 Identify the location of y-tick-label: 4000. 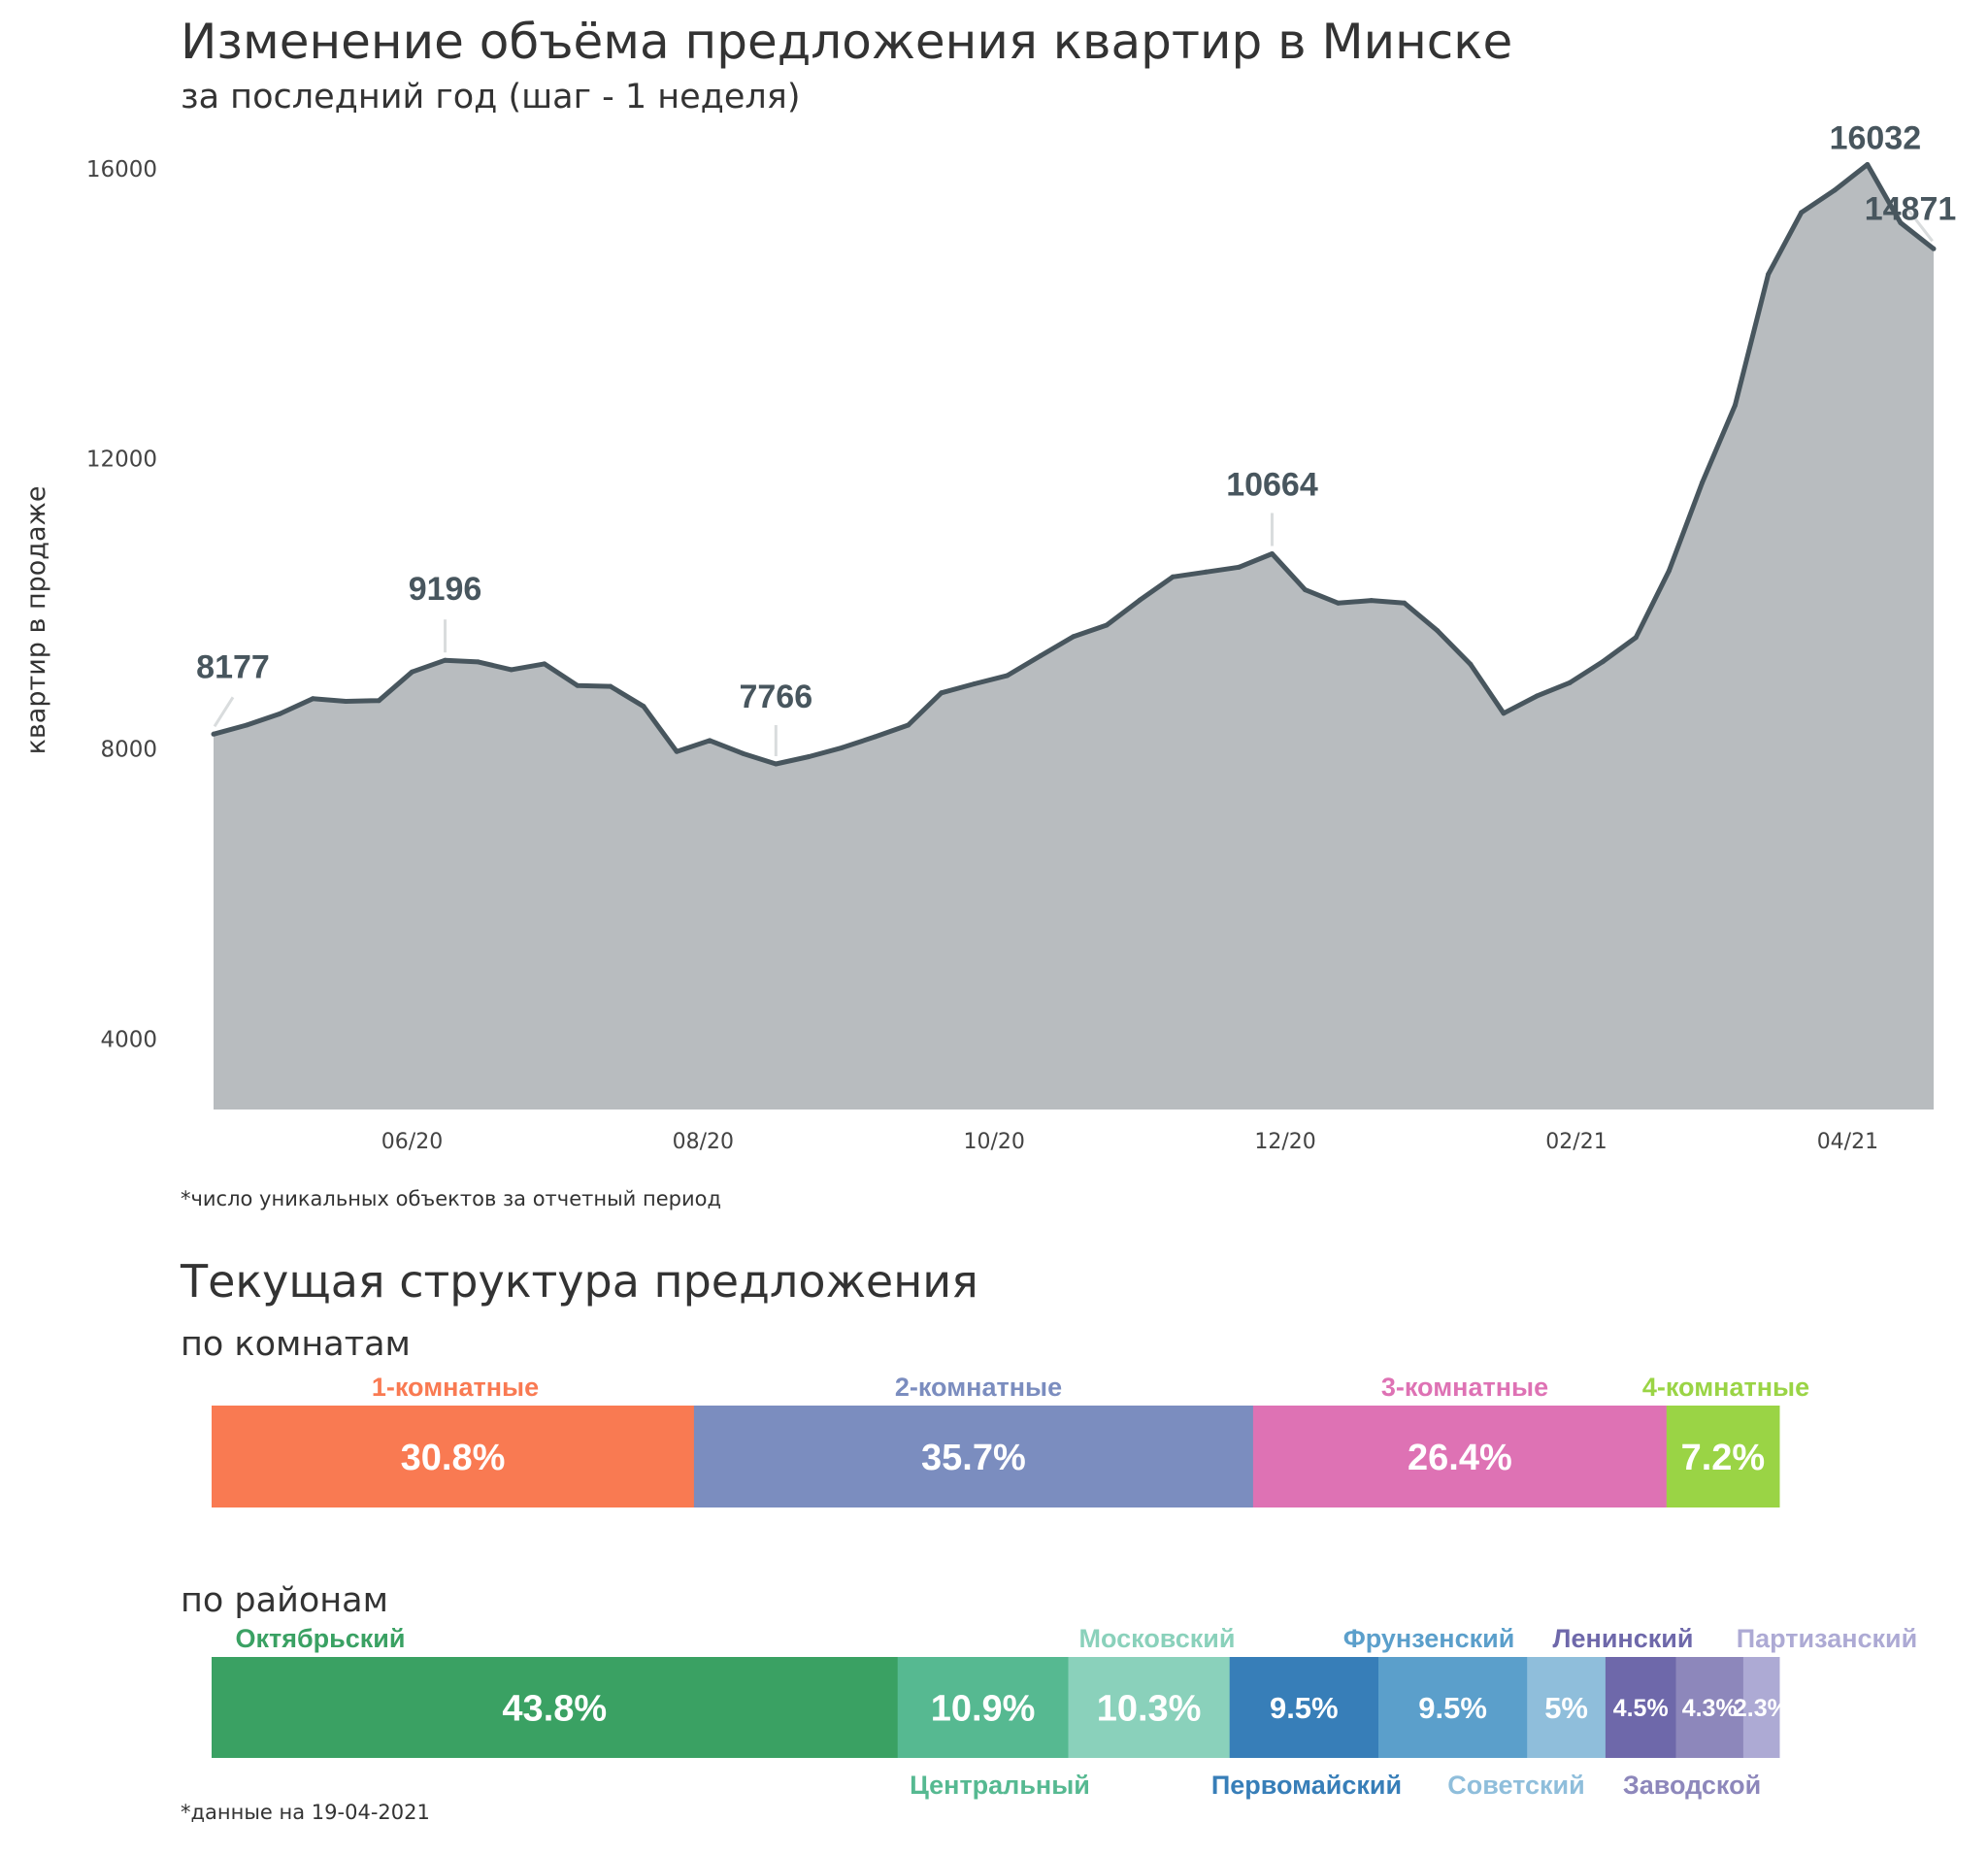
(128, 1039).